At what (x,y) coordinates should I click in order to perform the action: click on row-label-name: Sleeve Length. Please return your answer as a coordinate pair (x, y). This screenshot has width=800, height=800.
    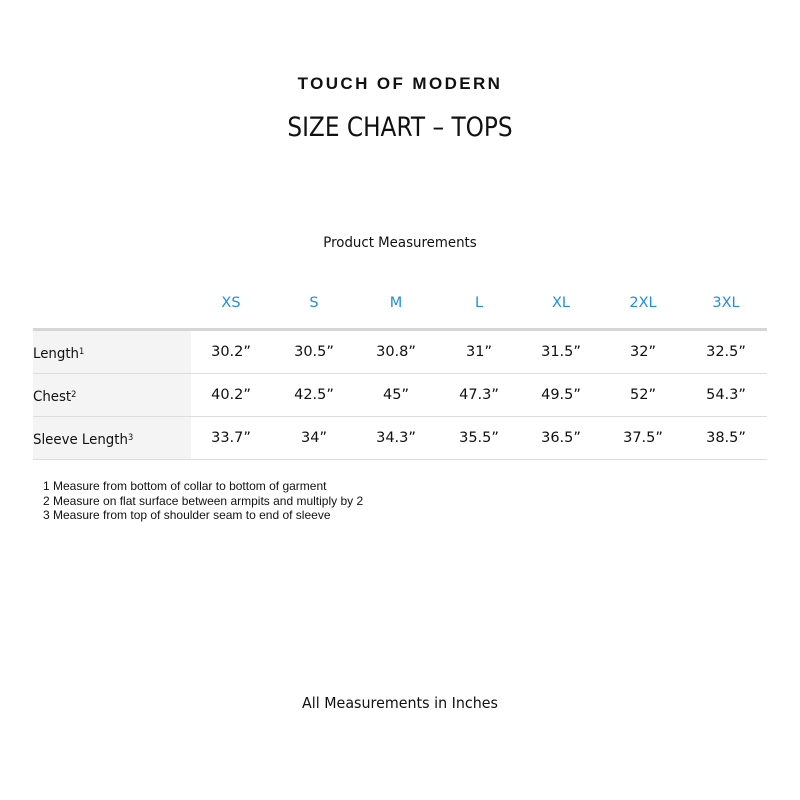
    Looking at the image, I should click on (80, 440).